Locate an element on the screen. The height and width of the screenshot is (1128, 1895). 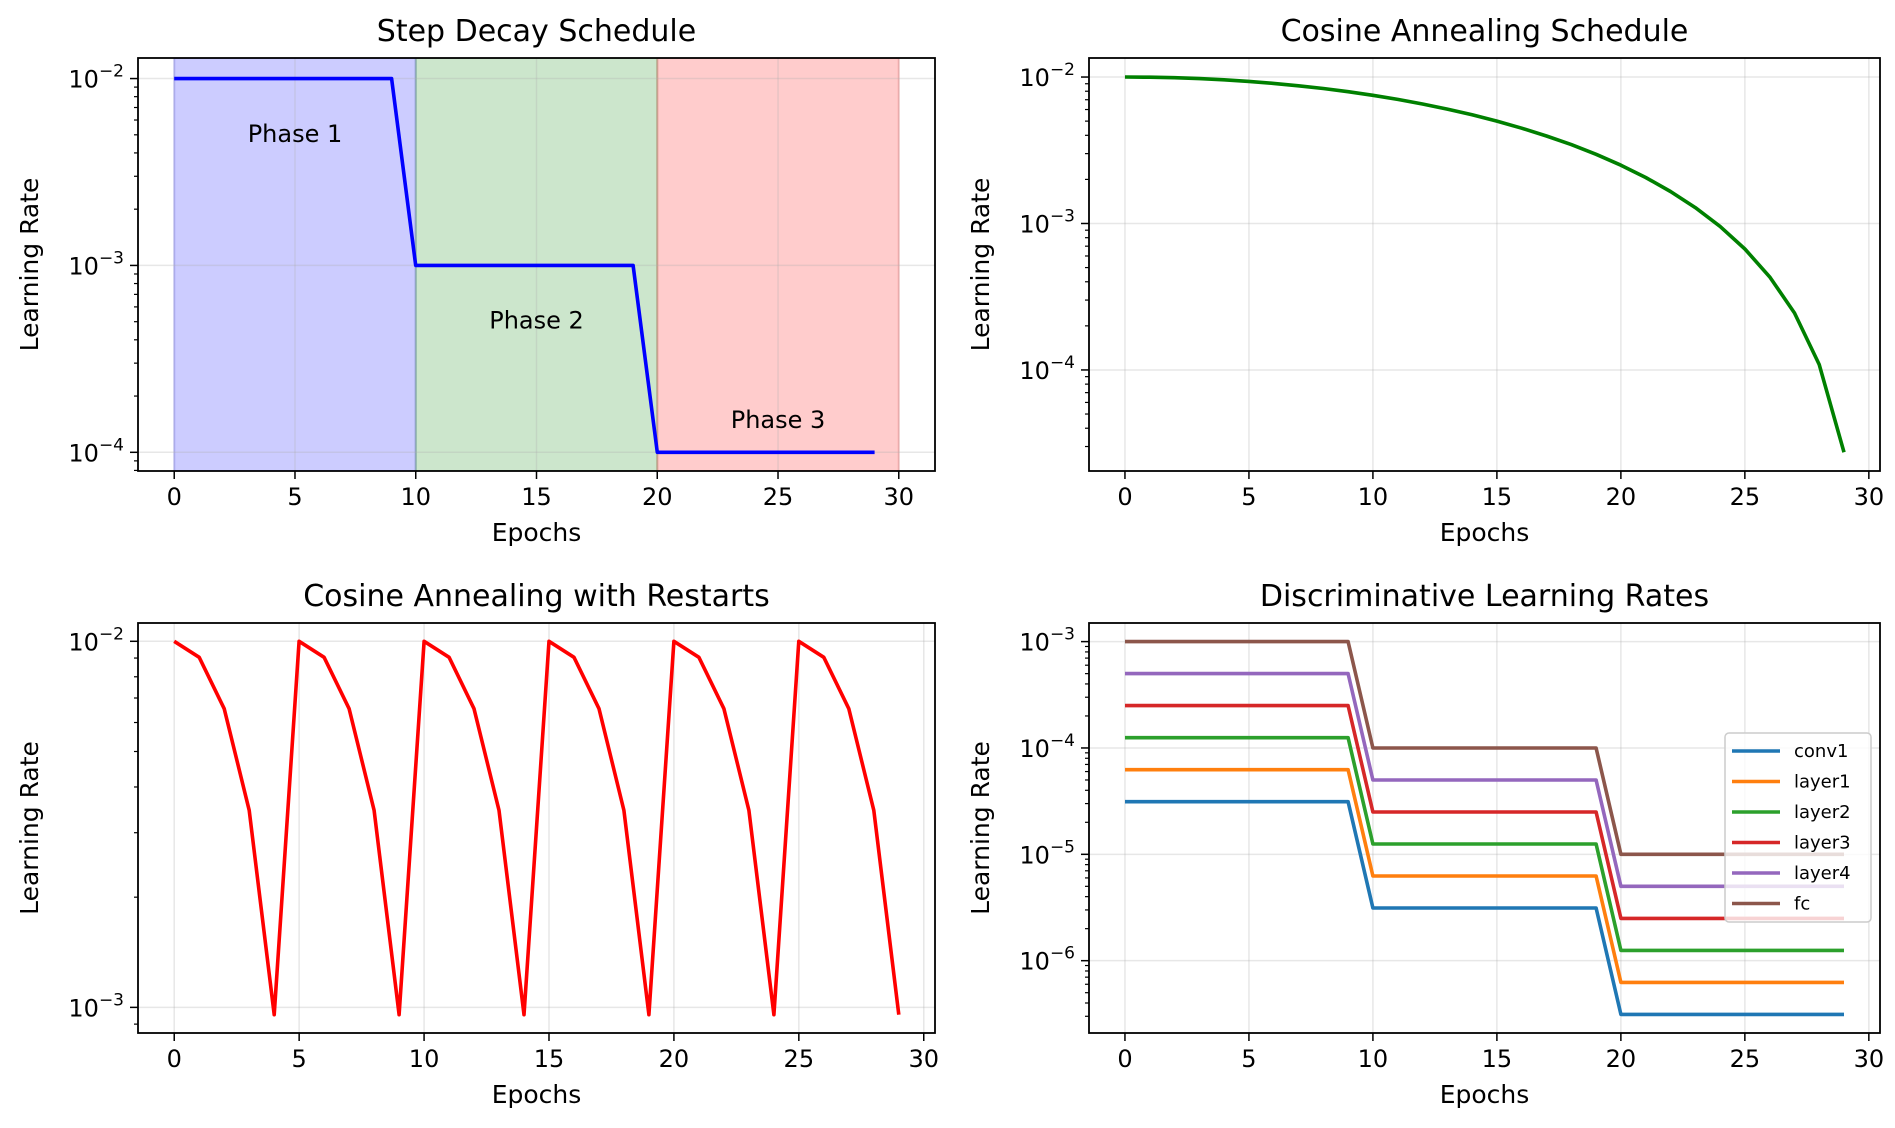
y-tick-exponent: −6 is located at coordinates (1062, 954).